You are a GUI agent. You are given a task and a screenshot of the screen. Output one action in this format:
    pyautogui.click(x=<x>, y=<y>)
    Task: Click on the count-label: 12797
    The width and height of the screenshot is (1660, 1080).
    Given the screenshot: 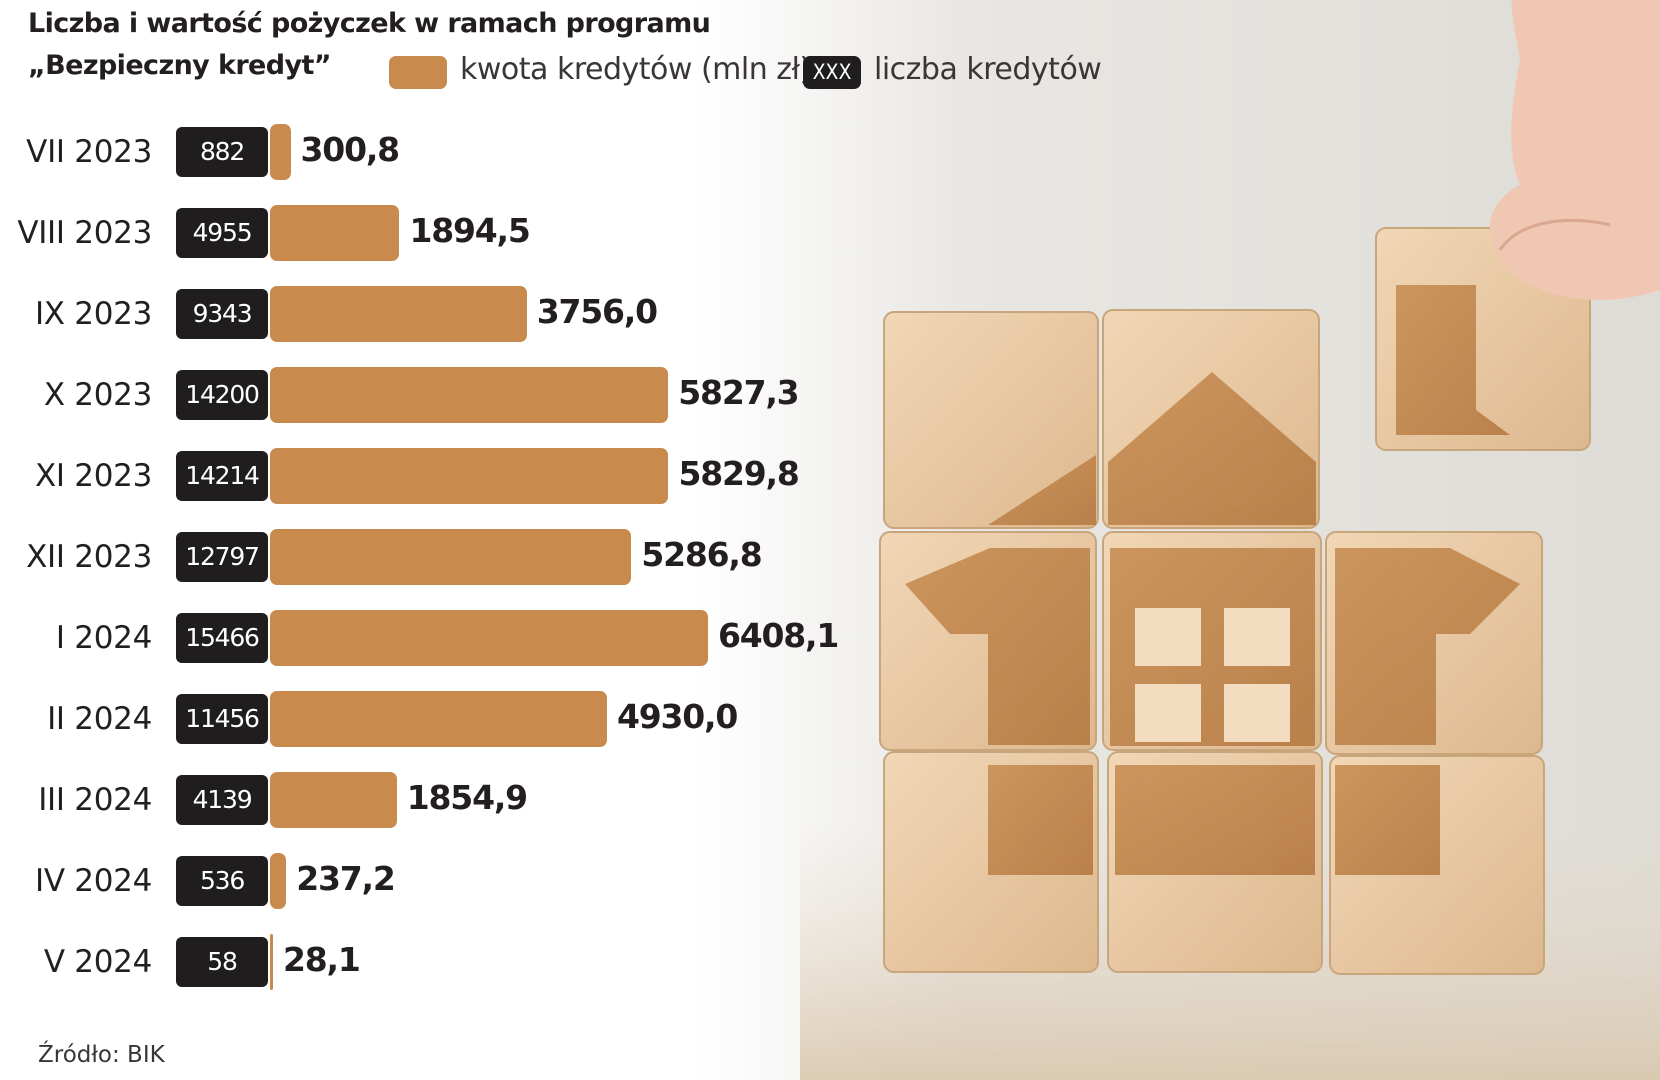 What is the action you would take?
    pyautogui.click(x=222, y=557)
    